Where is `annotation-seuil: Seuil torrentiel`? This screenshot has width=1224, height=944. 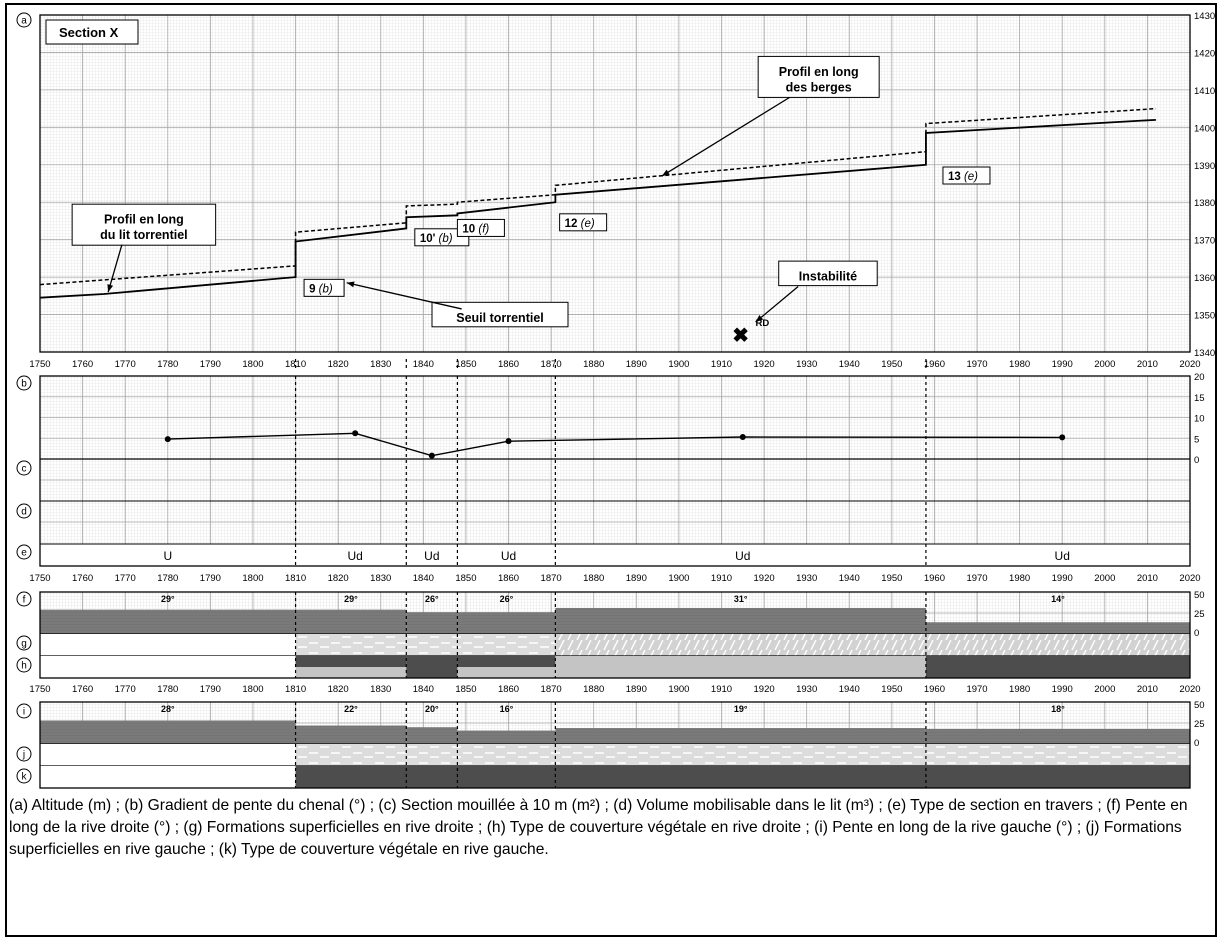
annotation-seuil: Seuil torrentiel is located at coordinates (500, 318).